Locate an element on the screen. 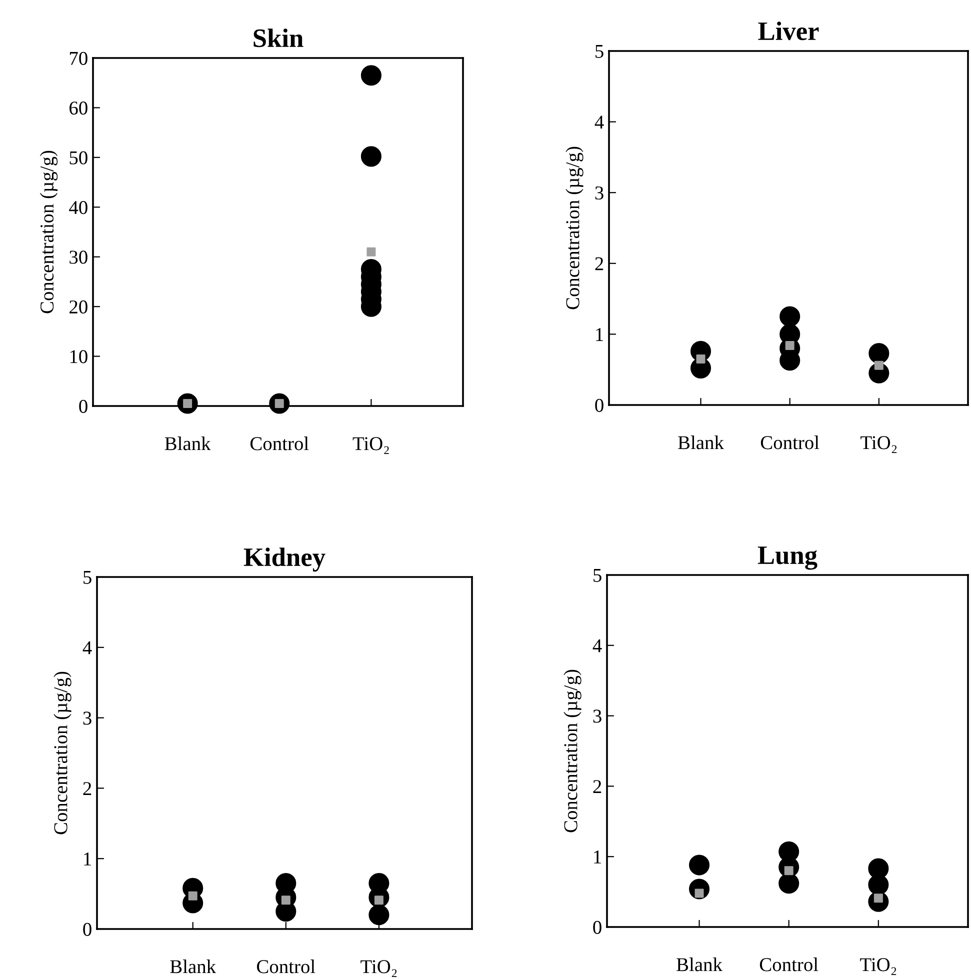  chart-title: Skin is located at coordinates (279, 38).